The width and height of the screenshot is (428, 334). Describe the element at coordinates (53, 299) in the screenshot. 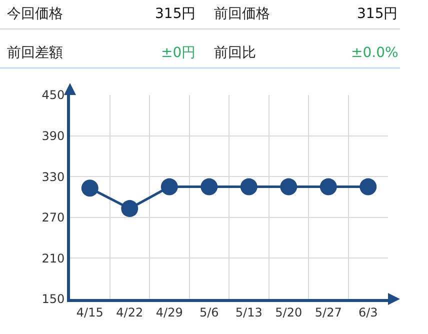

I see `y-tick-label: 150` at that location.